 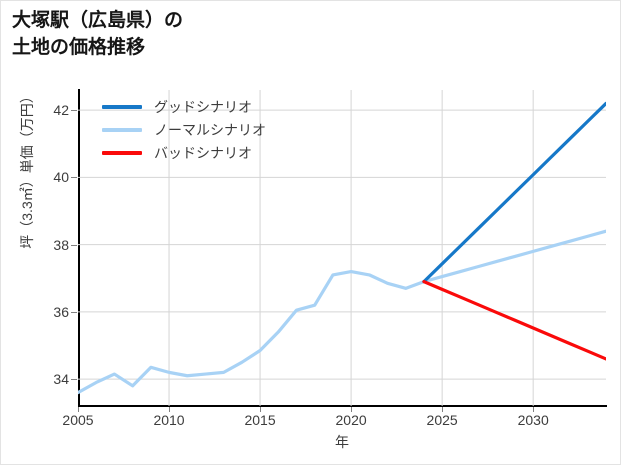 I want to click on y-tick-label: 36, so click(x=61, y=311).